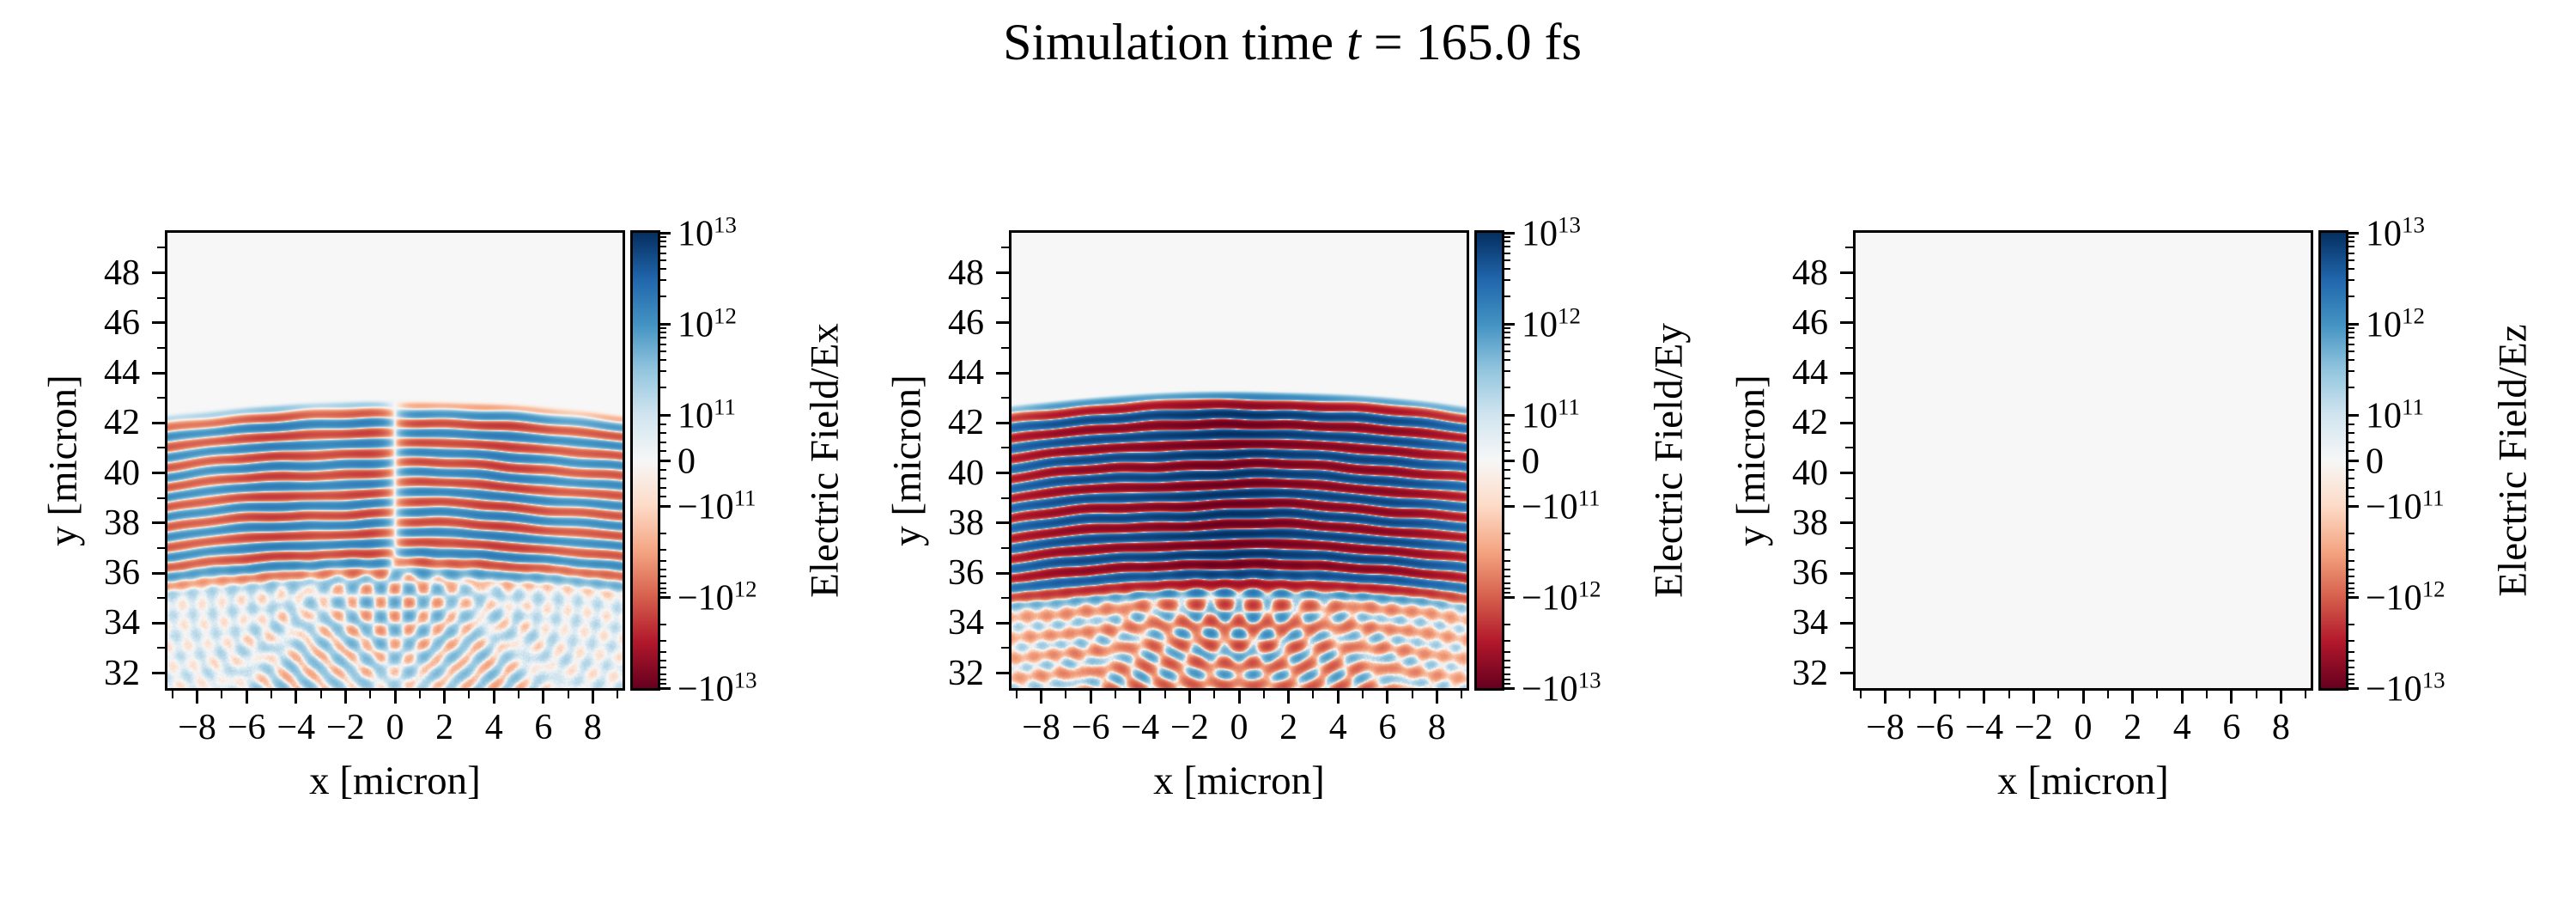  Describe the element at coordinates (395, 727) in the screenshot. I see `x-tick-label: 0` at that location.